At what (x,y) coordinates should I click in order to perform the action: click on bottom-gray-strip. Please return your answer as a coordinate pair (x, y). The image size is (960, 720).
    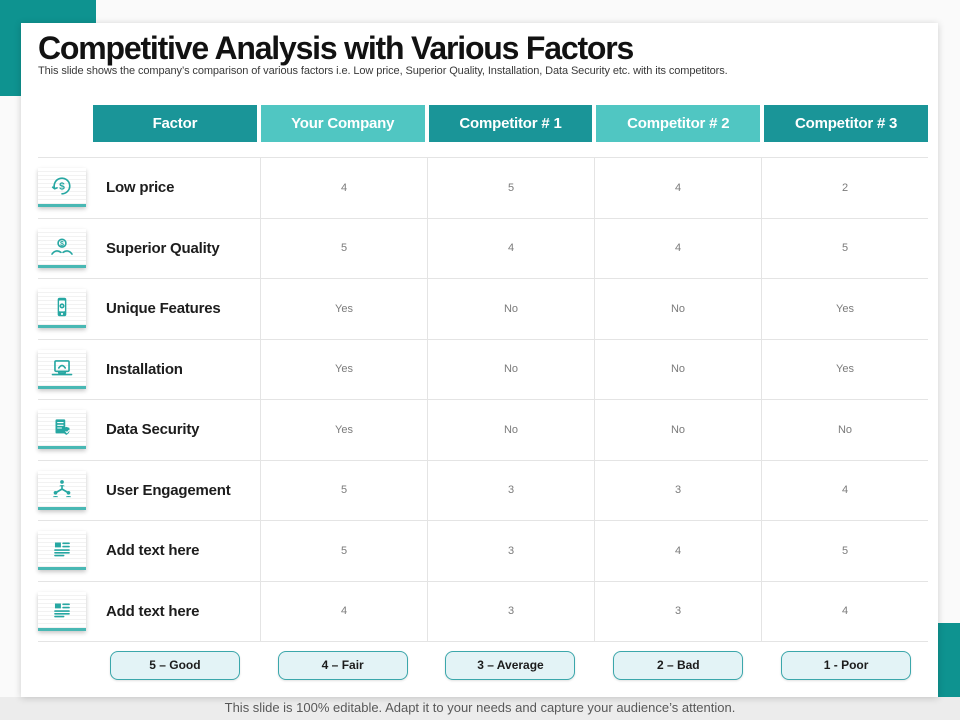
    Looking at the image, I should click on (480, 708).